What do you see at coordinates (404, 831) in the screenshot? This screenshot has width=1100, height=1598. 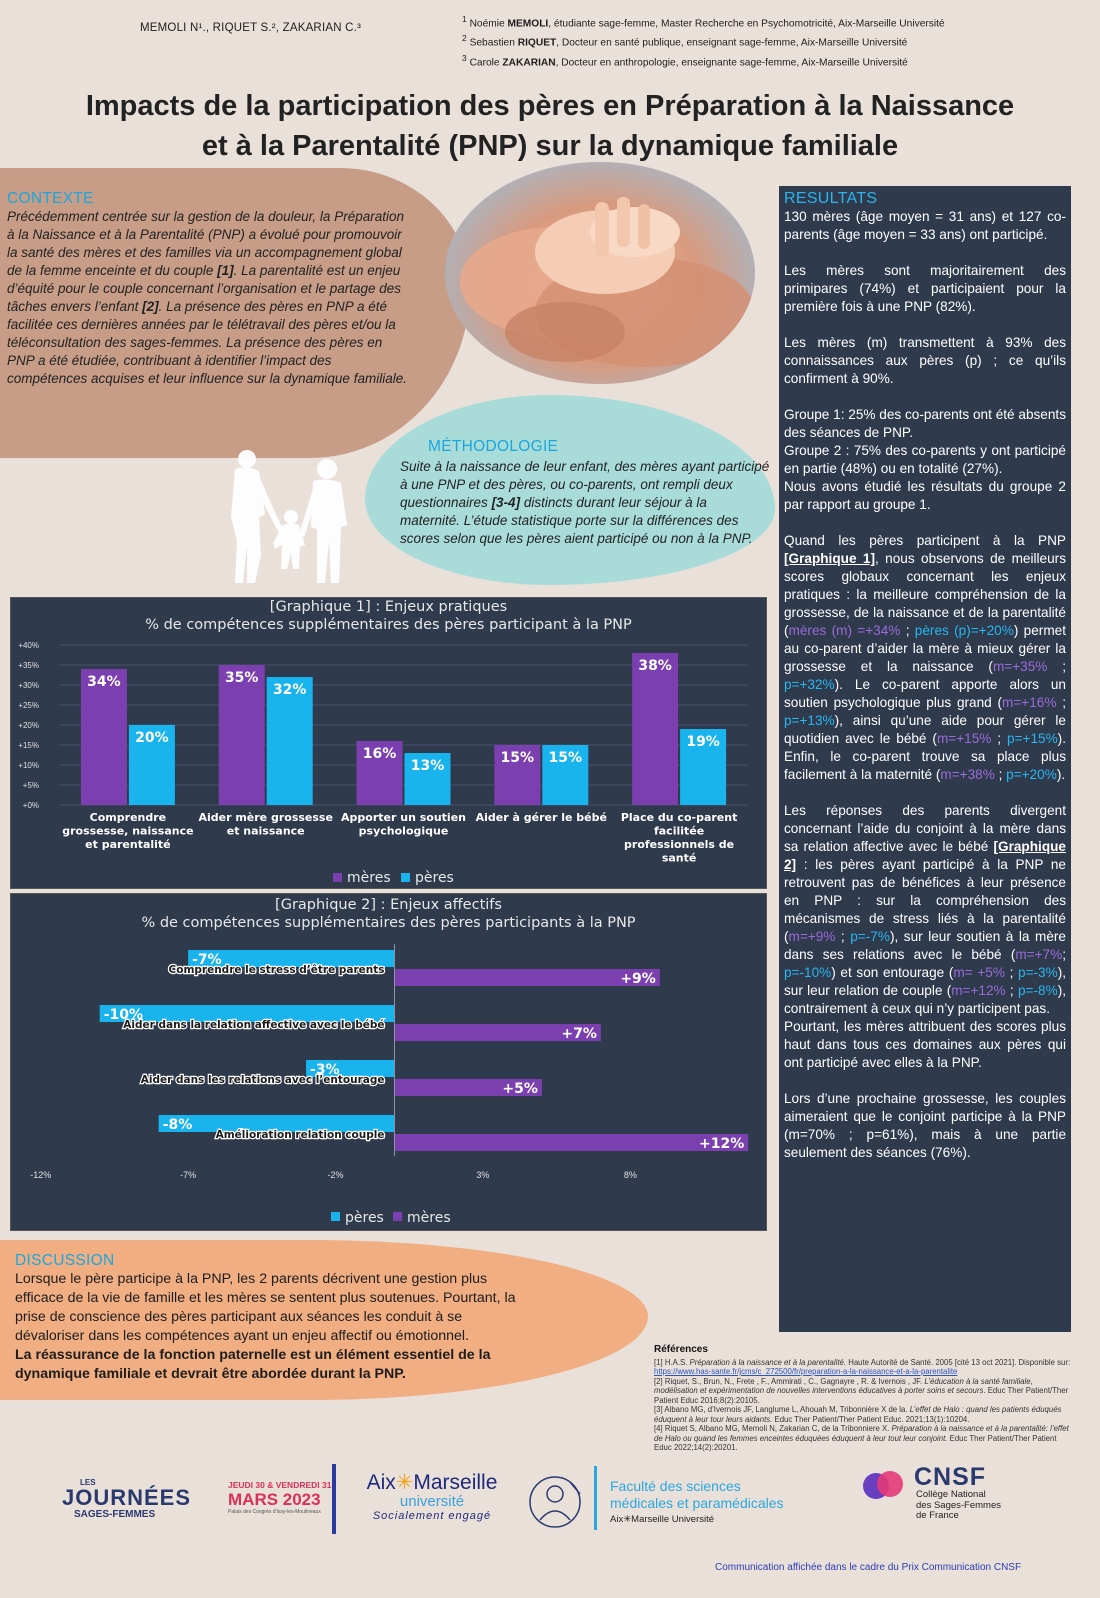 I see `chart1-category-label: psychologique` at bounding box center [404, 831].